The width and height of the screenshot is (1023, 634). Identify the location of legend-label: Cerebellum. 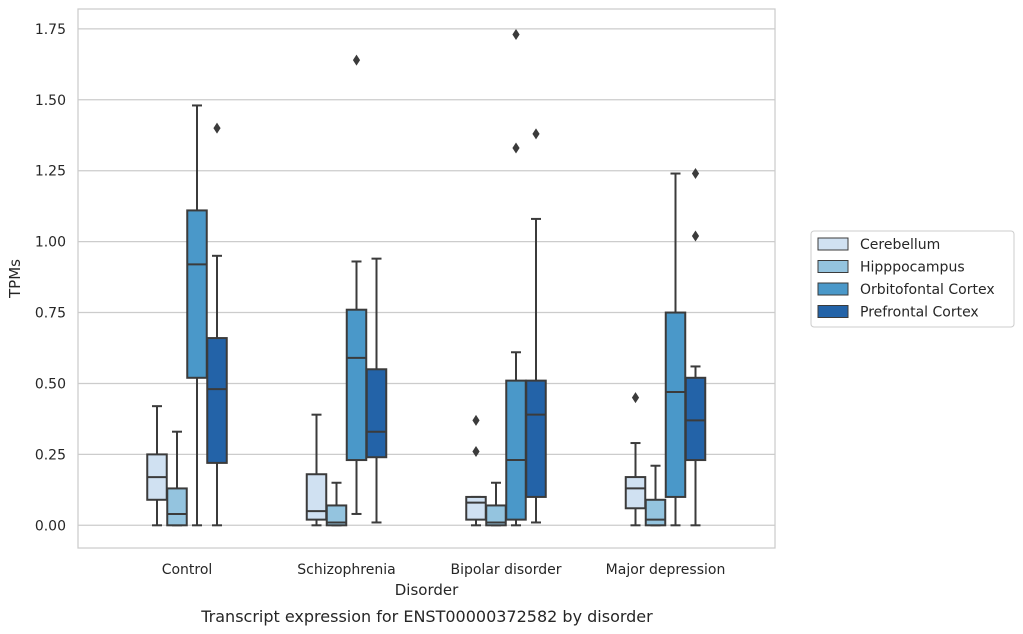
(900, 245).